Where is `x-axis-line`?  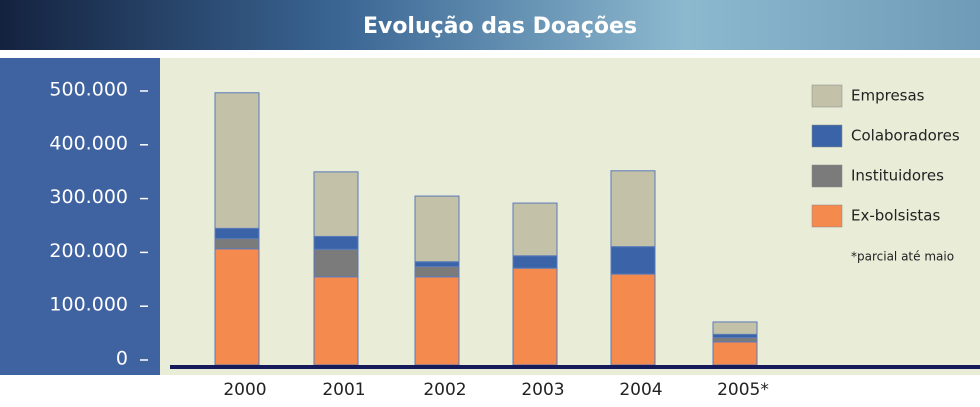
x-axis-line is located at coordinates (575, 367).